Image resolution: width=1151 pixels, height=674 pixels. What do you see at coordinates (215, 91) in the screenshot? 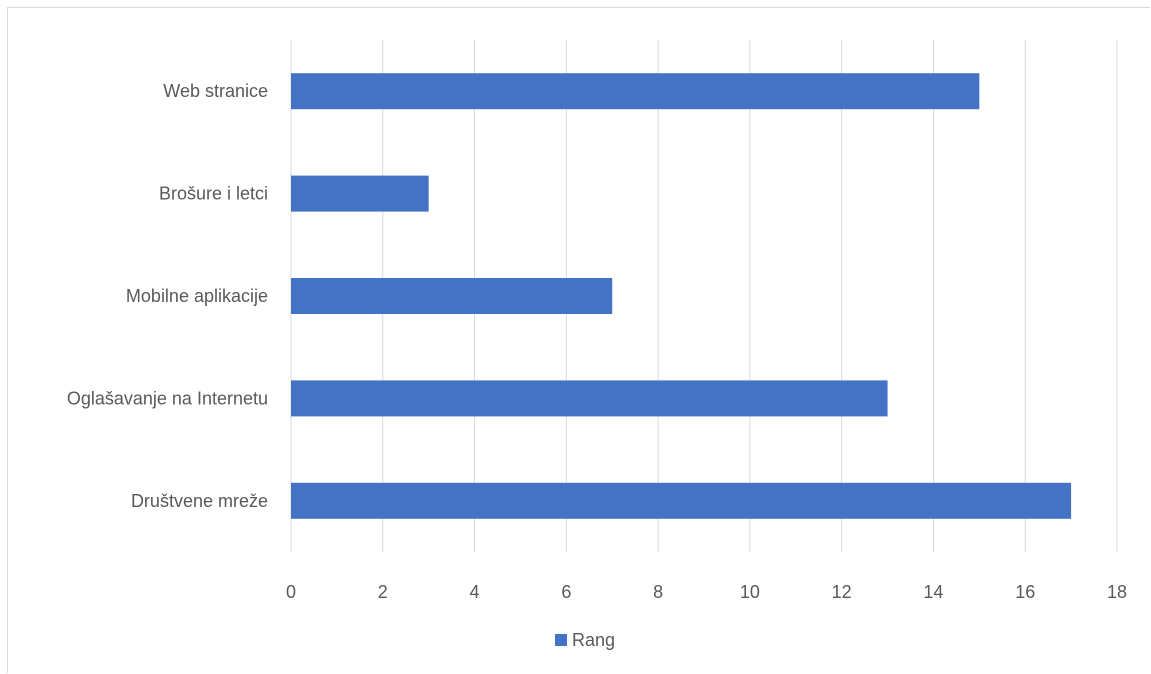
I see `category-label: Web stranice` at bounding box center [215, 91].